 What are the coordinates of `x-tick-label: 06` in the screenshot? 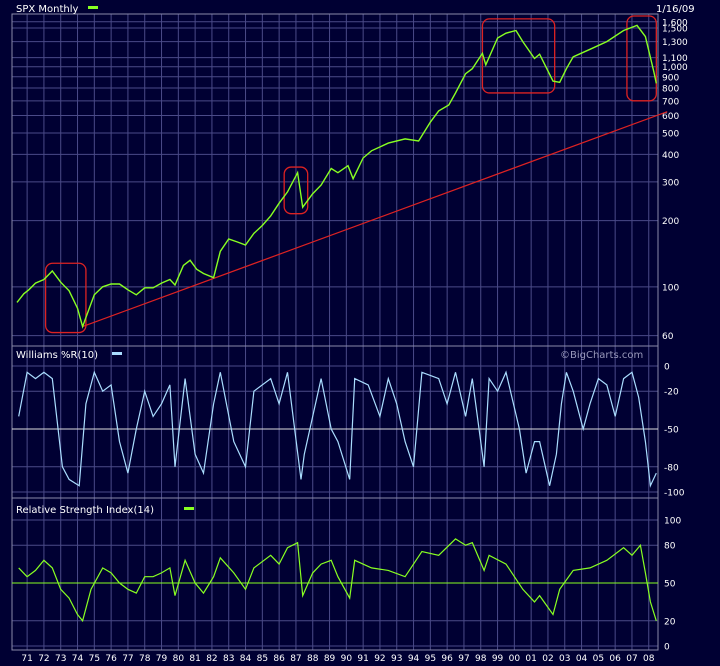 It's located at (615, 659).